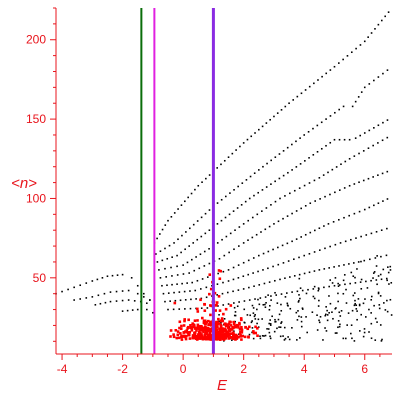 The height and width of the screenshot is (400, 400). Describe the element at coordinates (183, 369) in the screenshot. I see `x-tick-label: 0` at that location.